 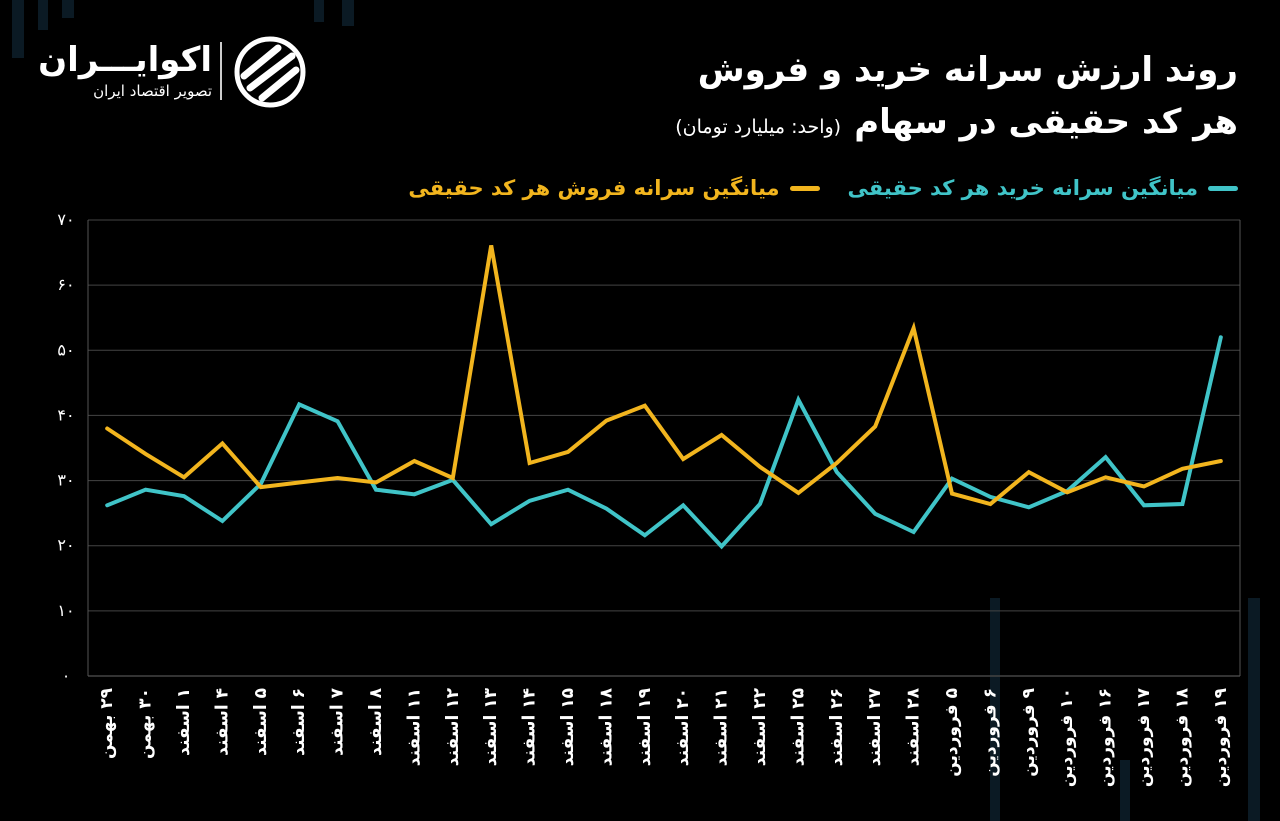 What do you see at coordinates (798, 727) in the screenshot?
I see `x-tick-label: ۲۵ اسفند` at bounding box center [798, 727].